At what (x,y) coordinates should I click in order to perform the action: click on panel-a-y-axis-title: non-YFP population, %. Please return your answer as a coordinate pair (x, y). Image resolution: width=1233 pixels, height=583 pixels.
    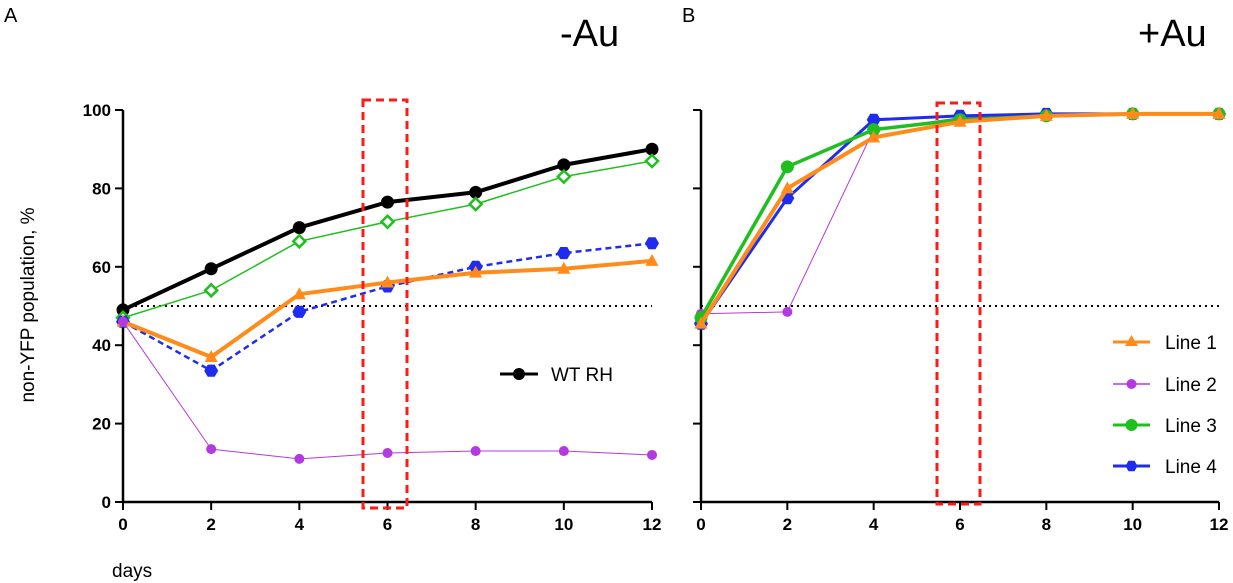
    Looking at the image, I should click on (28, 304).